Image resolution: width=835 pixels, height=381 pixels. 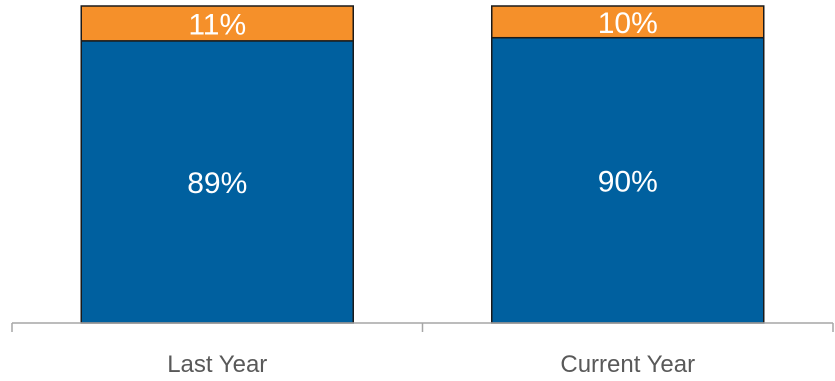 I want to click on data-label-last-year-series-1: 89%, so click(x=217, y=183).